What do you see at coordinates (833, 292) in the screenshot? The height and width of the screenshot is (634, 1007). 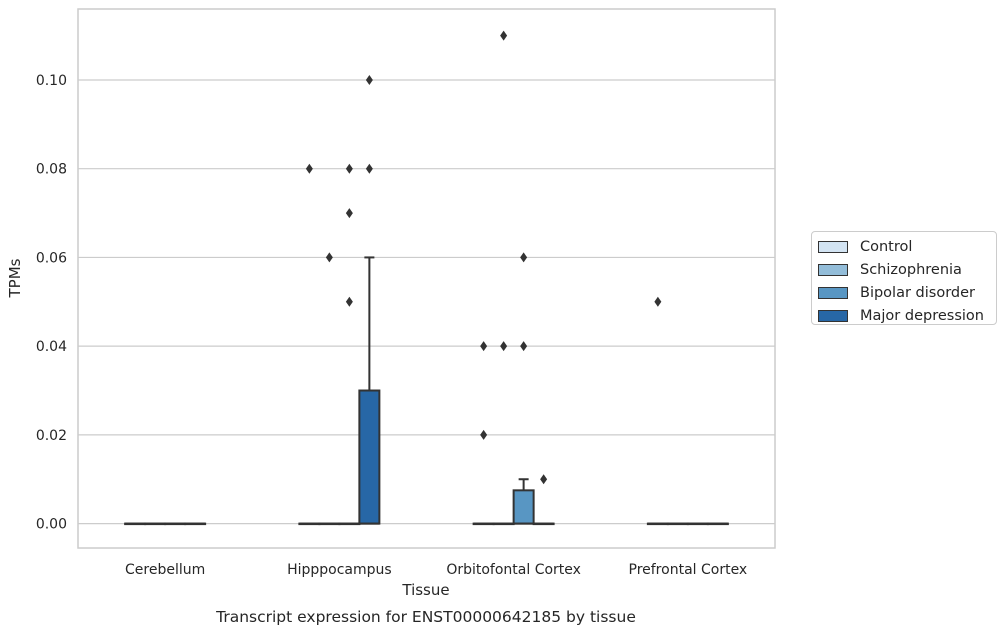 I see `legend-swatch-bipolar-disorder` at bounding box center [833, 292].